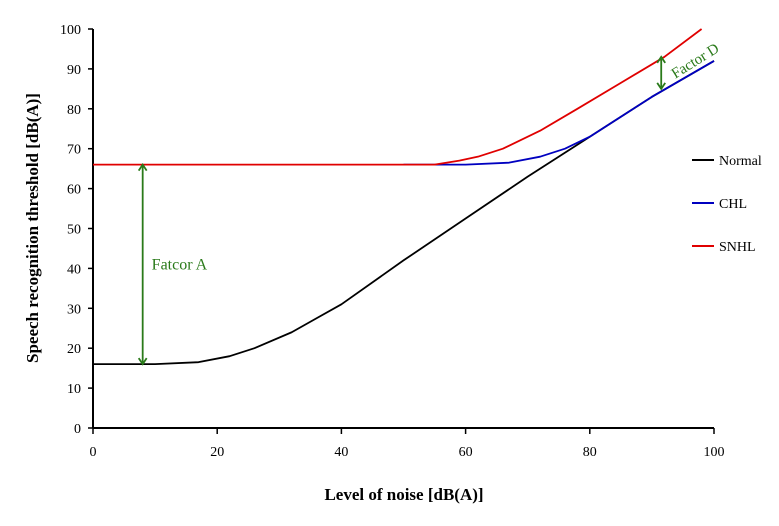 This screenshot has height=526, width=779. Describe the element at coordinates (74, 70) in the screenshot. I see `y-tick-label: 90` at that location.